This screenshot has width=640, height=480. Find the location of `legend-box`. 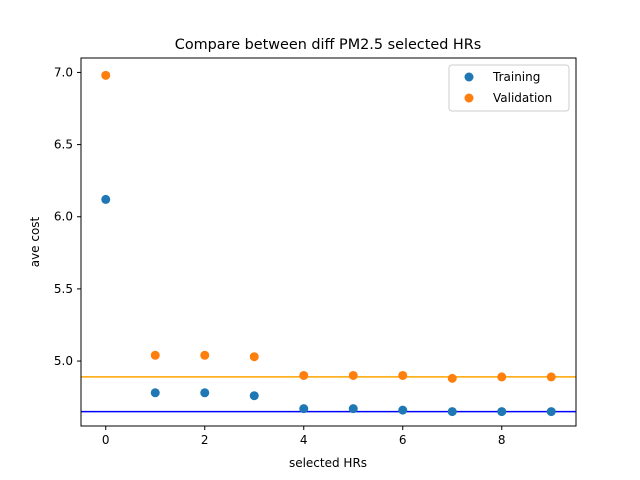

legend-box is located at coordinates (509, 88).